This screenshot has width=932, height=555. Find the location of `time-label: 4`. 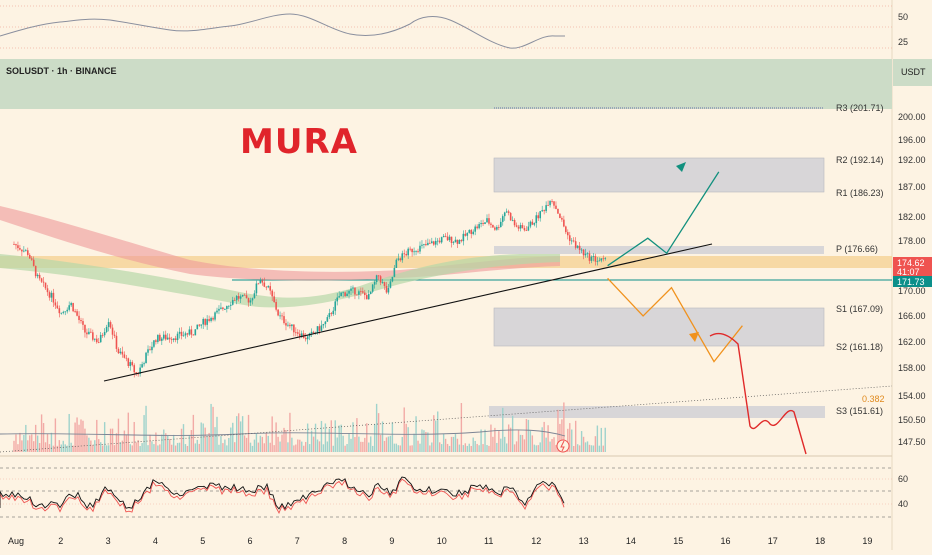

time-label: 4 is located at coordinates (155, 541).